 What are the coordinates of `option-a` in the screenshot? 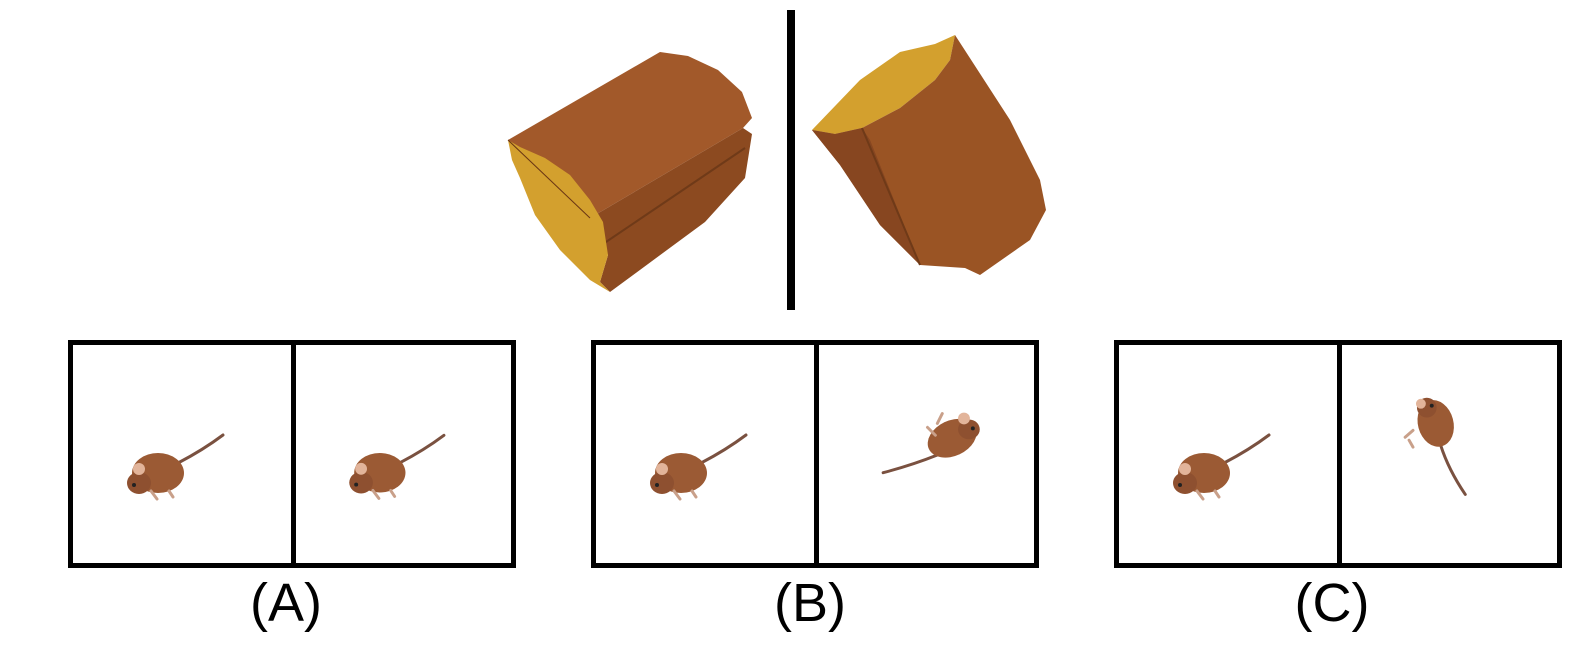 It's located at (292, 454).